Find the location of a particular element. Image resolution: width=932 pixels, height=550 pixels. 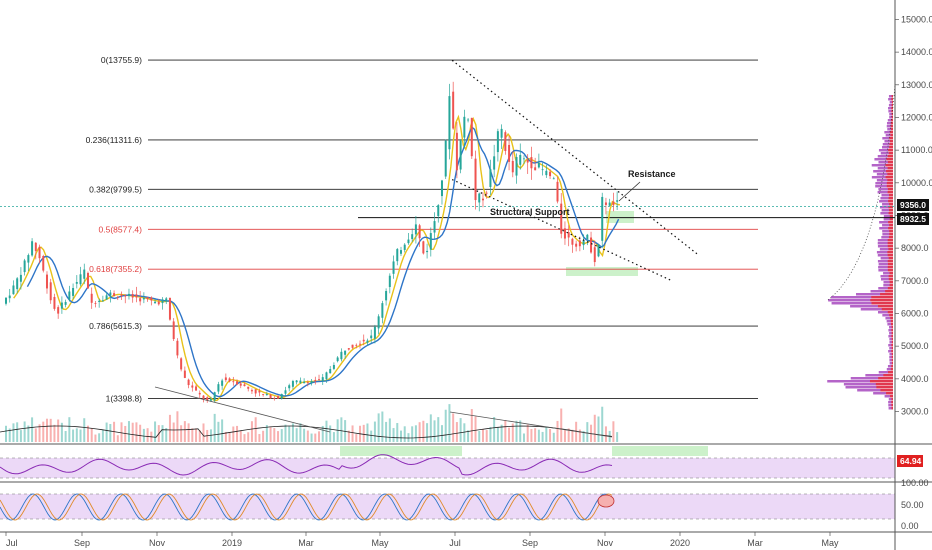

price-tick-label: 10000.0 is located at coordinates (916, 183).